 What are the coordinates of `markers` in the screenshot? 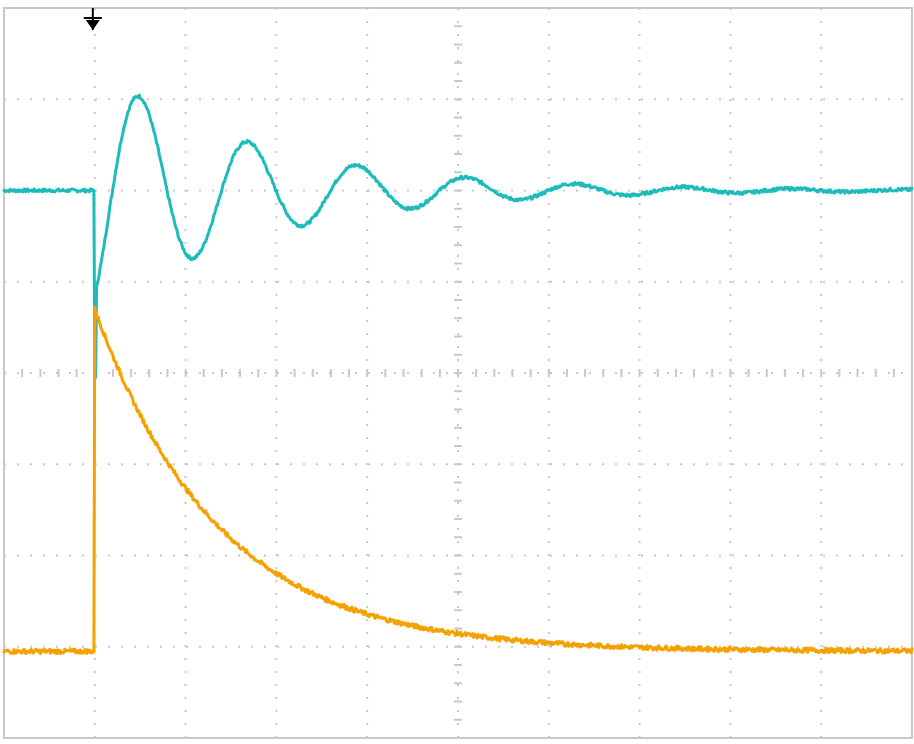 It's located at (92, 19).